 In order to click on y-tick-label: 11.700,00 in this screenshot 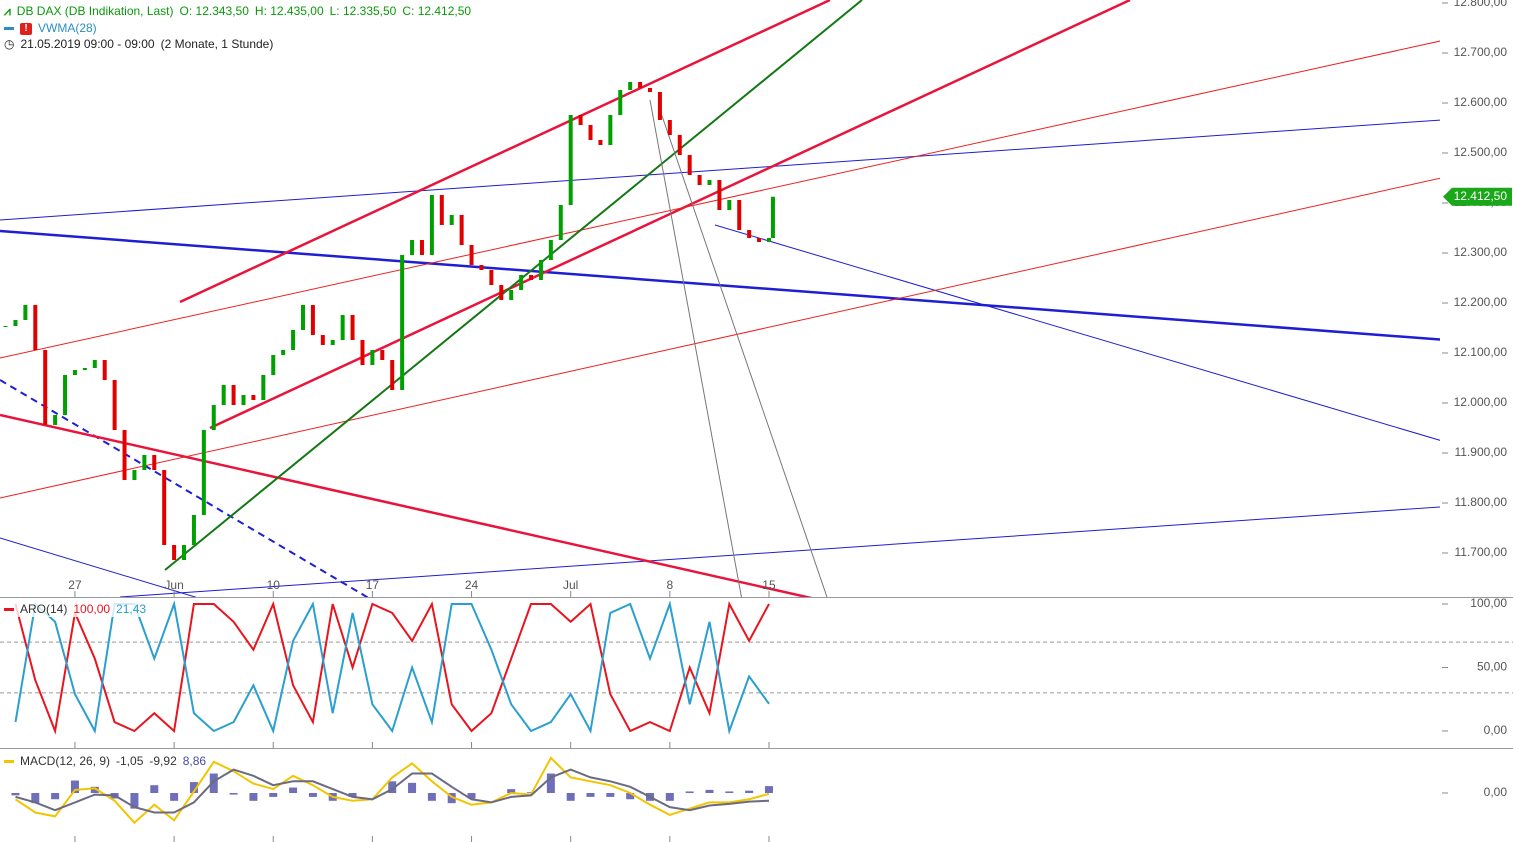, I will do `click(1481, 552)`.